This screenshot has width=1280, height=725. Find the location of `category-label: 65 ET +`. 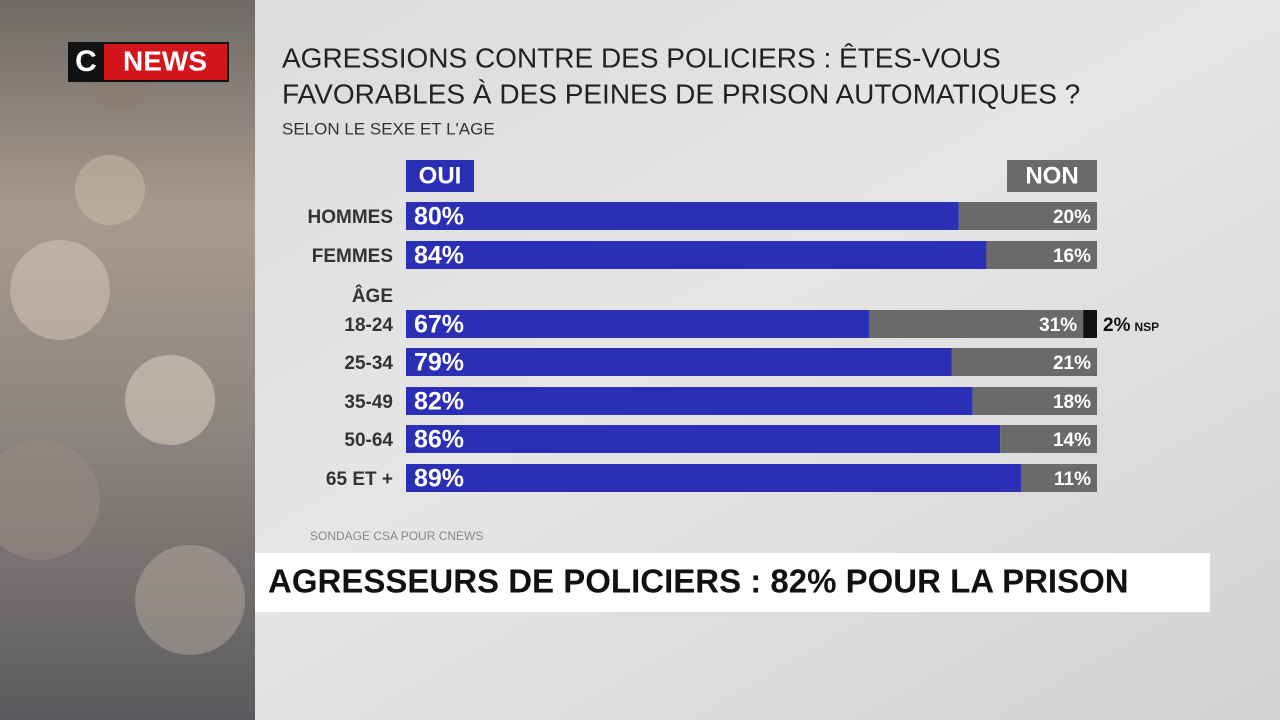

category-label: 65 ET + is located at coordinates (359, 479).